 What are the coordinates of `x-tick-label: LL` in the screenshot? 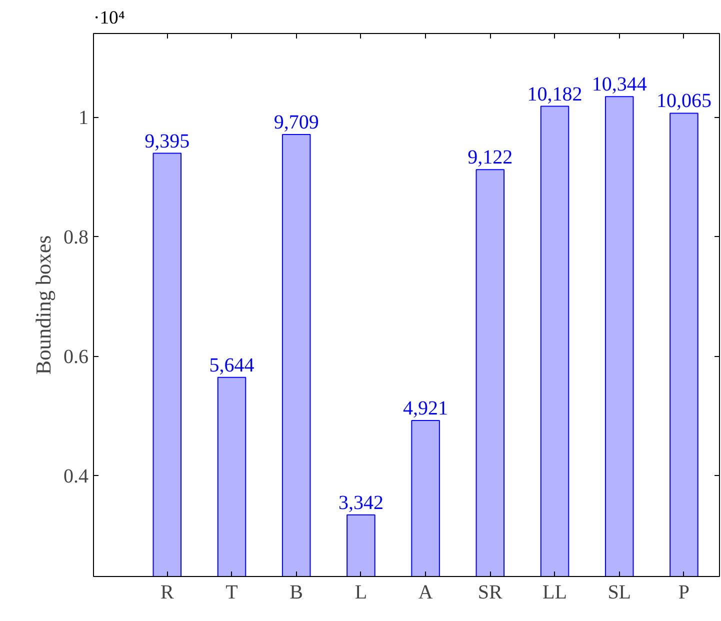 It's located at (554, 593).